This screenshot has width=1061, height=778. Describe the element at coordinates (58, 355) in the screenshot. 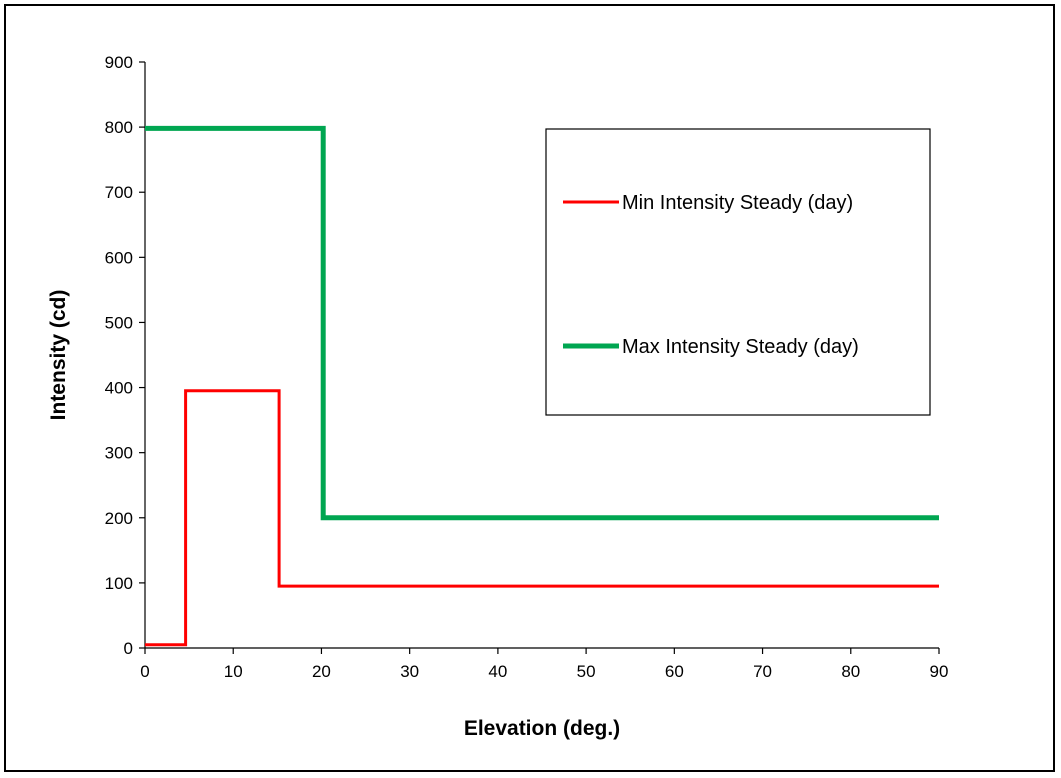

I see `y-axis-title: Intensity (cd)` at that location.